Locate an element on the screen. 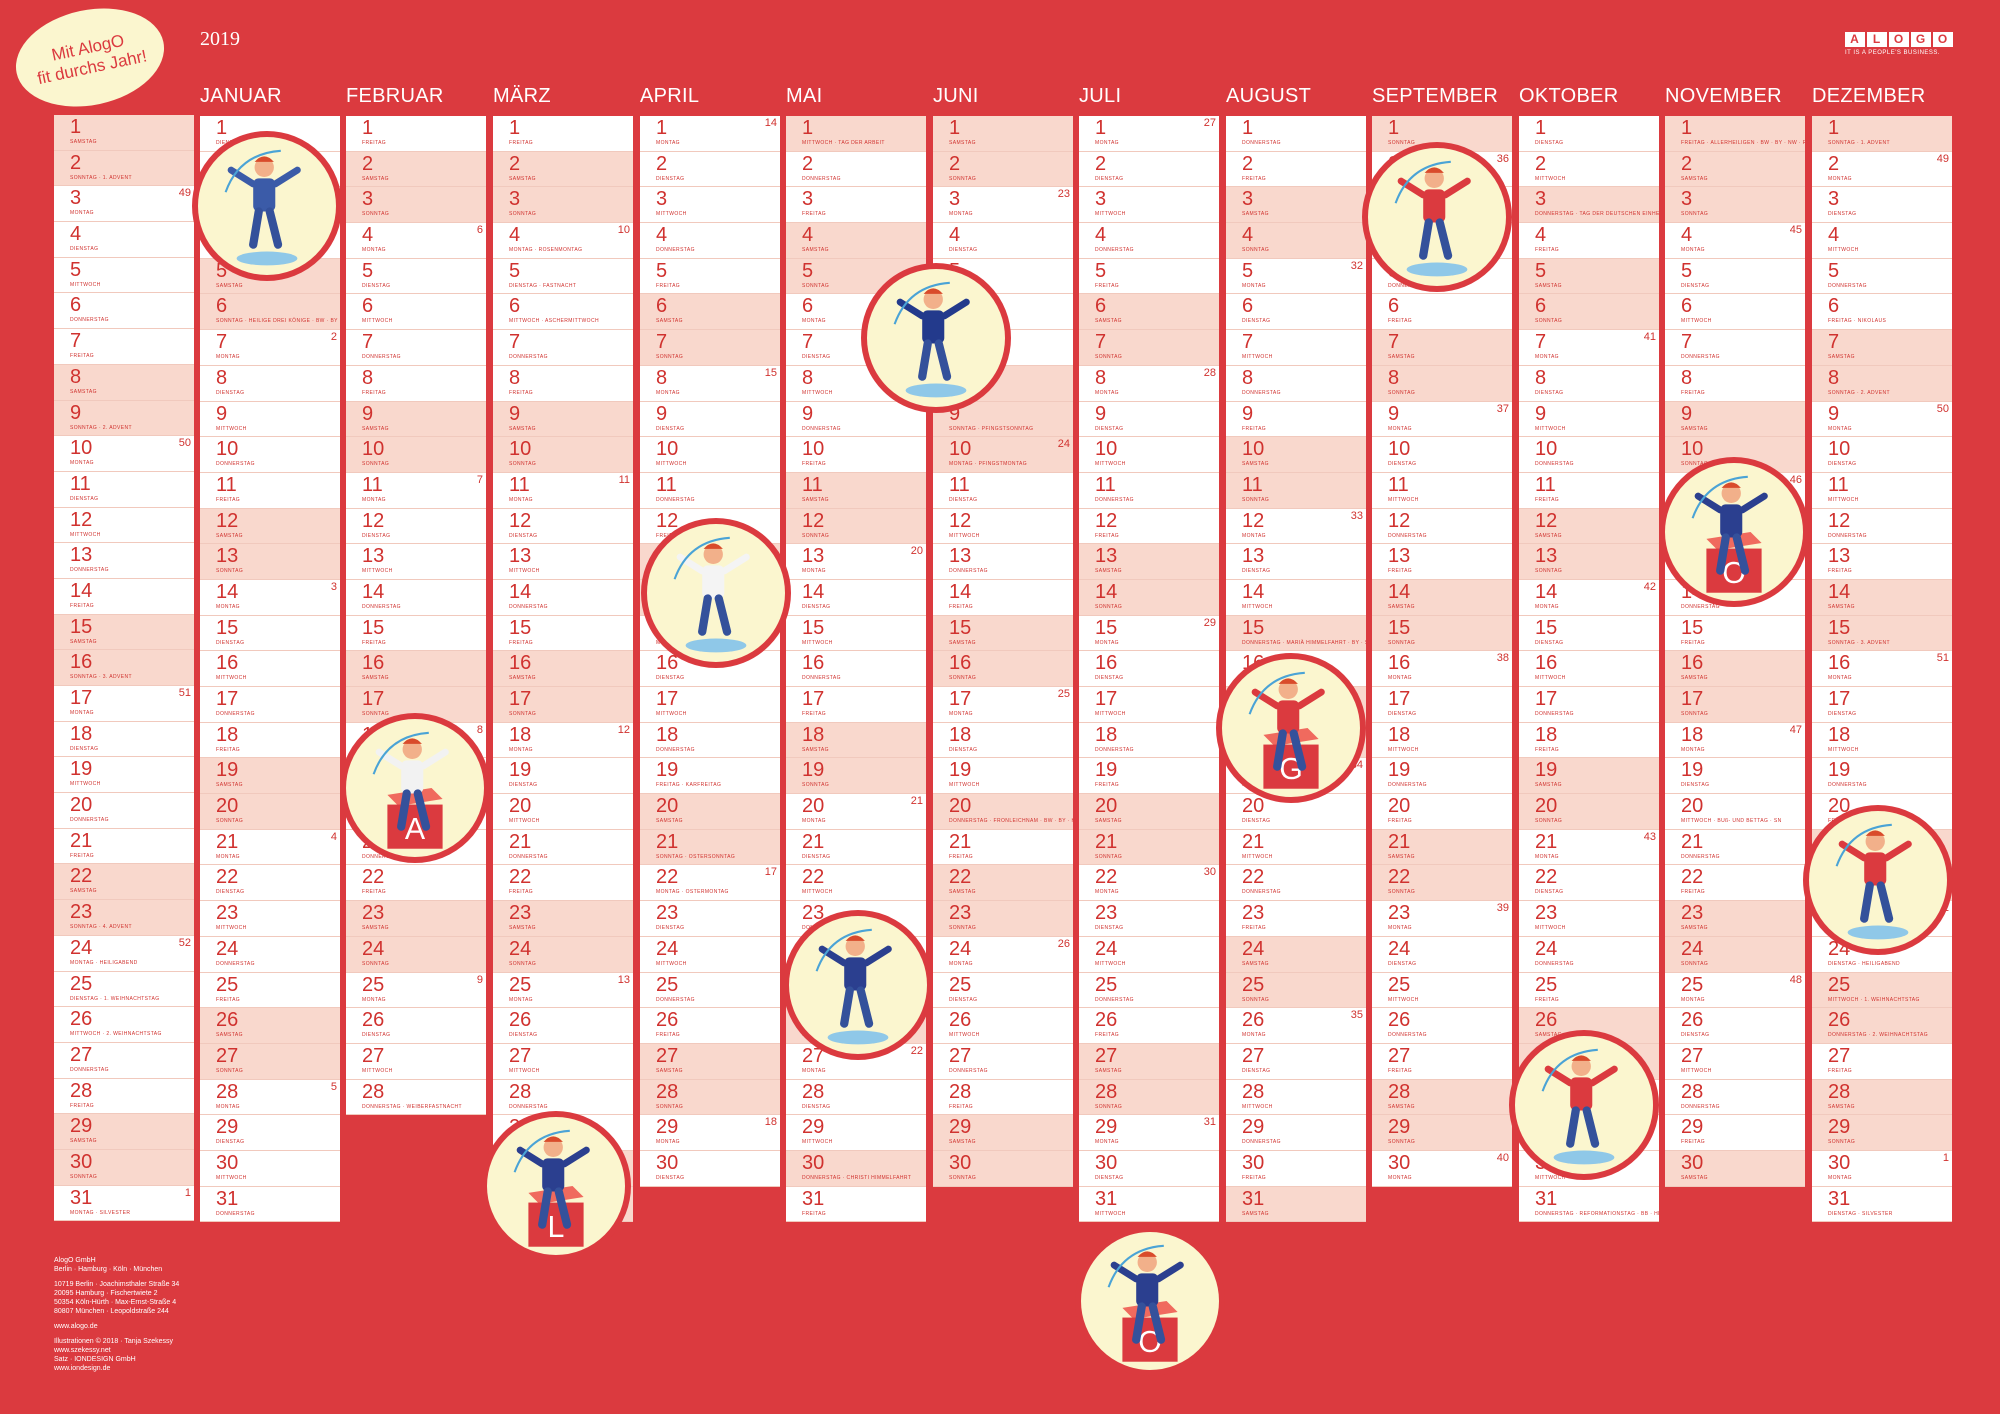  day-cell: 31 FREITAG is located at coordinates (856, 1204).